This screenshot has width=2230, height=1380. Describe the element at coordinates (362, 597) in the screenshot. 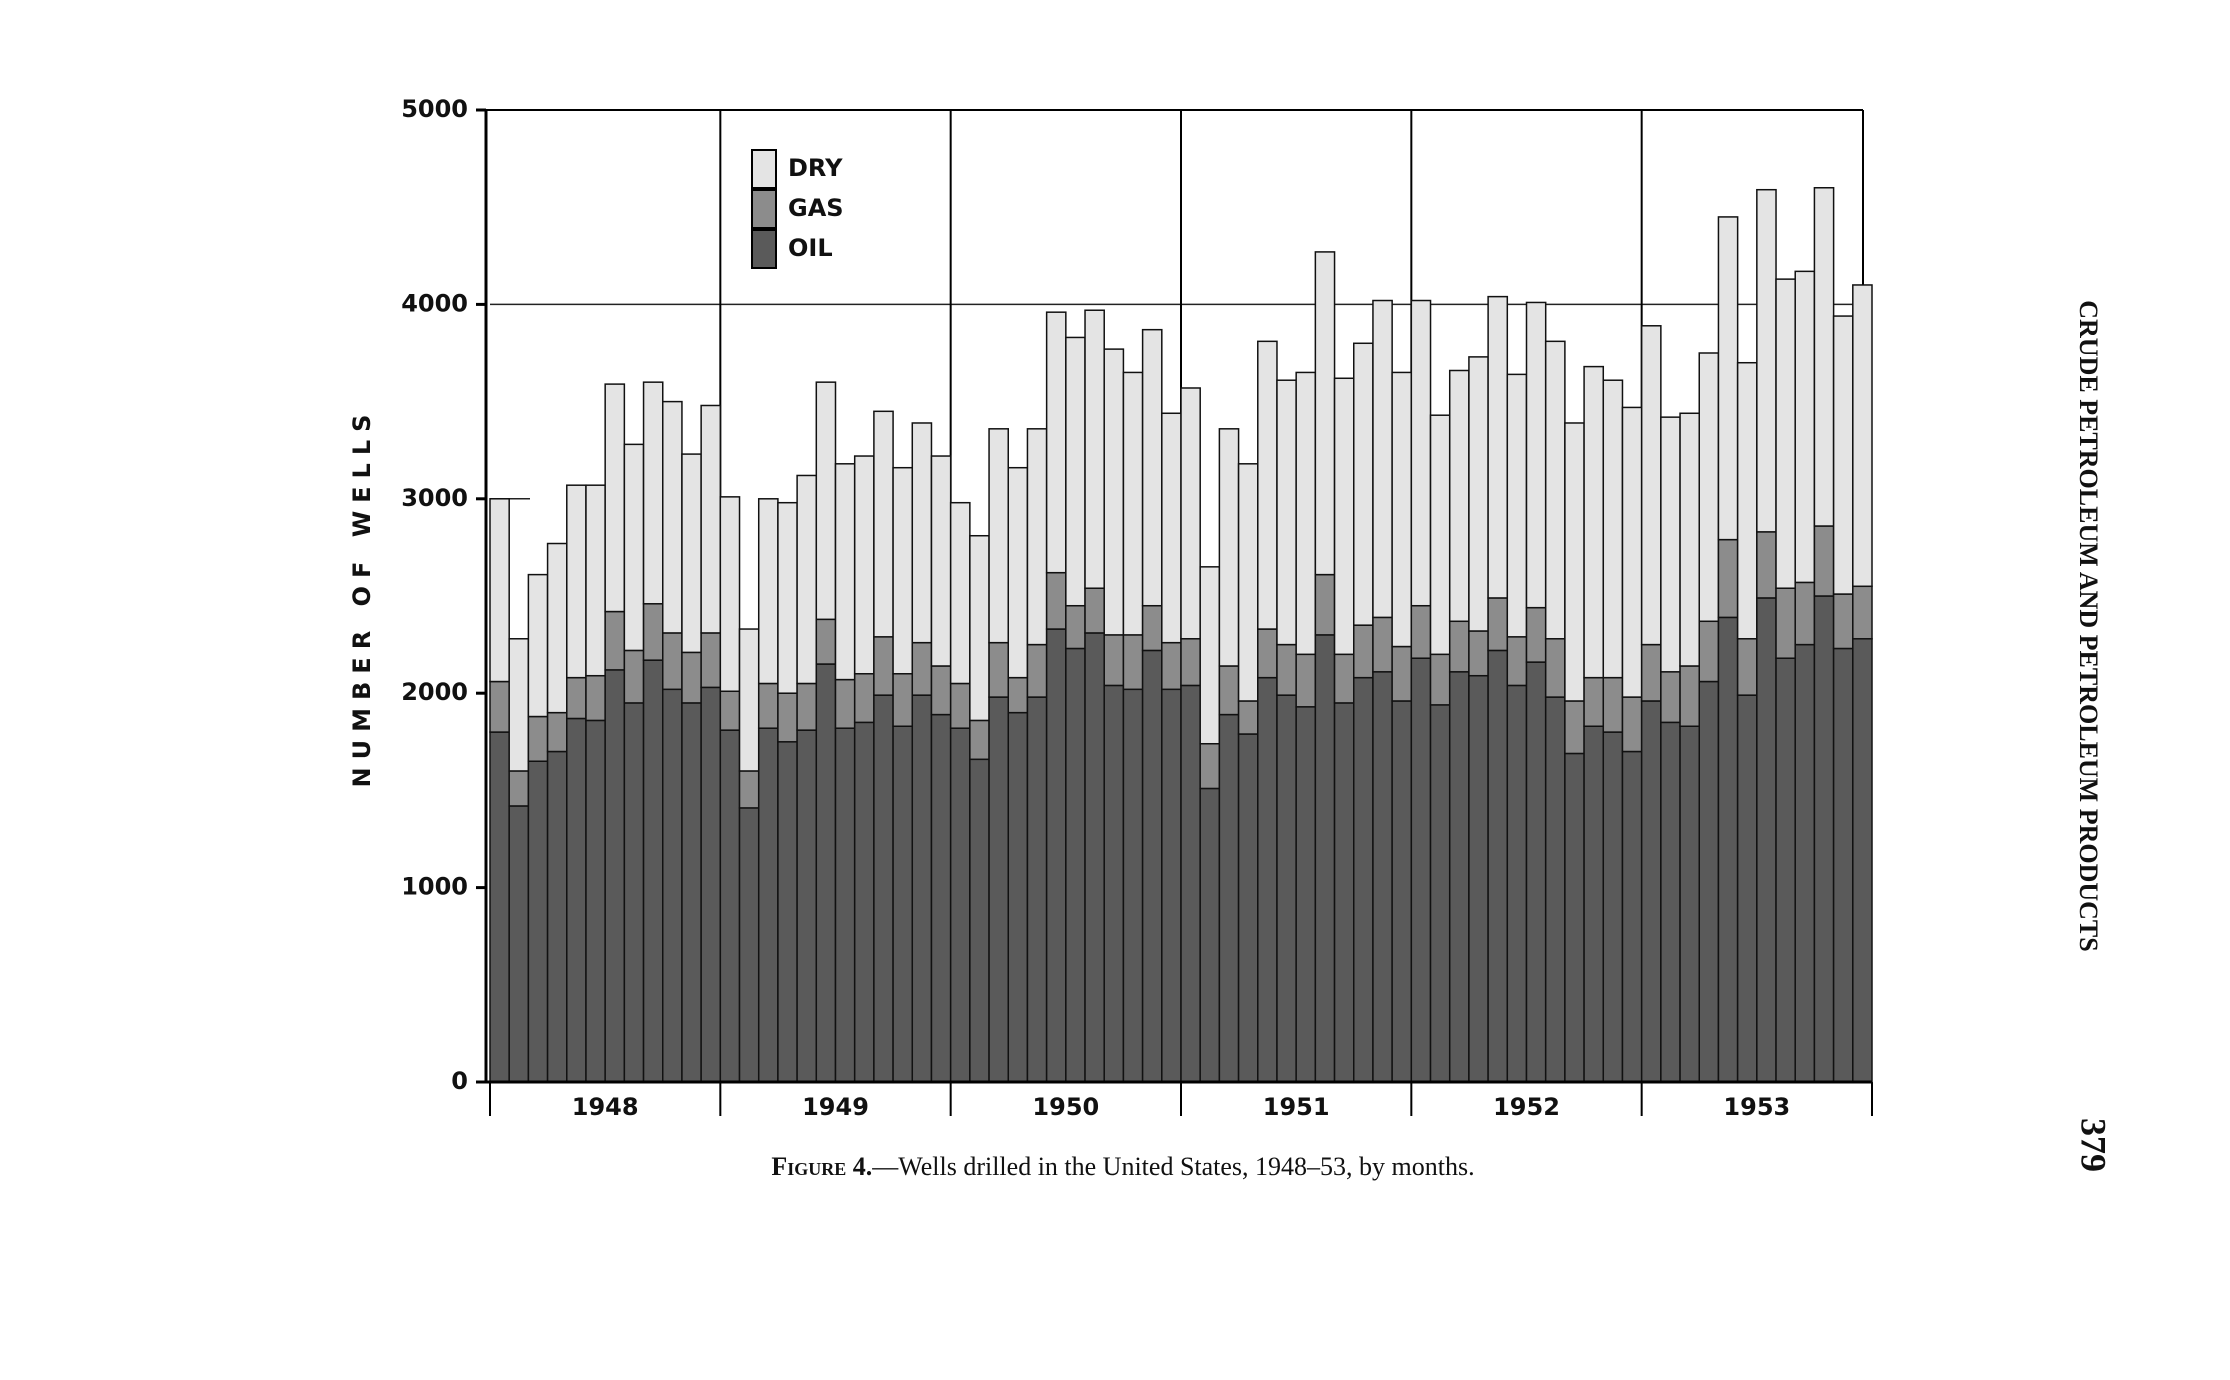

I see `y-axis-label: NUMBER OF WELLS` at that location.